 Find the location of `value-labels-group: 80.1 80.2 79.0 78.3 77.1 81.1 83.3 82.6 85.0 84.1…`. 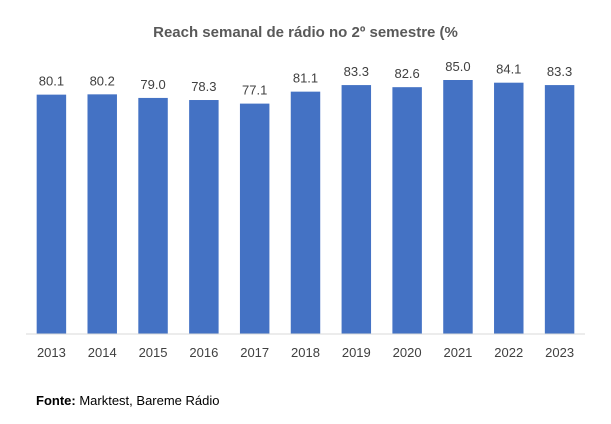

value-labels-group: 80.1 80.2 79.0 78.3 77.1 81.1 83.3 82.6 85.0 84.1… is located at coordinates (305, 78).